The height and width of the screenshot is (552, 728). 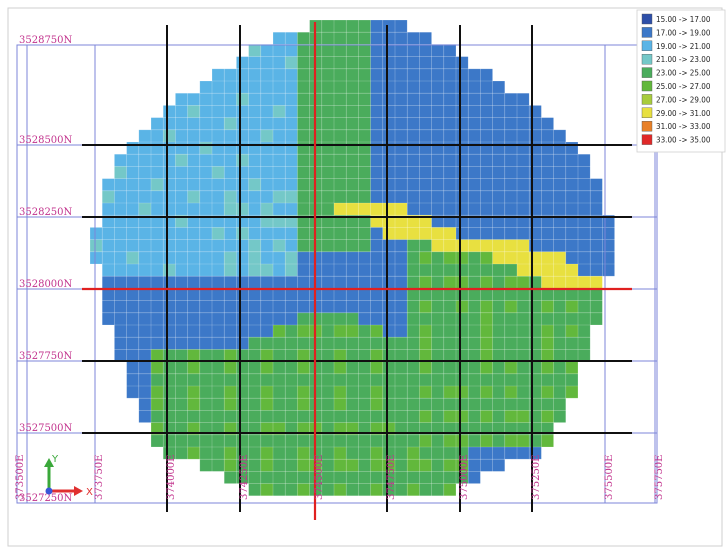 I want to click on easting-label: 375750E, so click(x=659, y=477).